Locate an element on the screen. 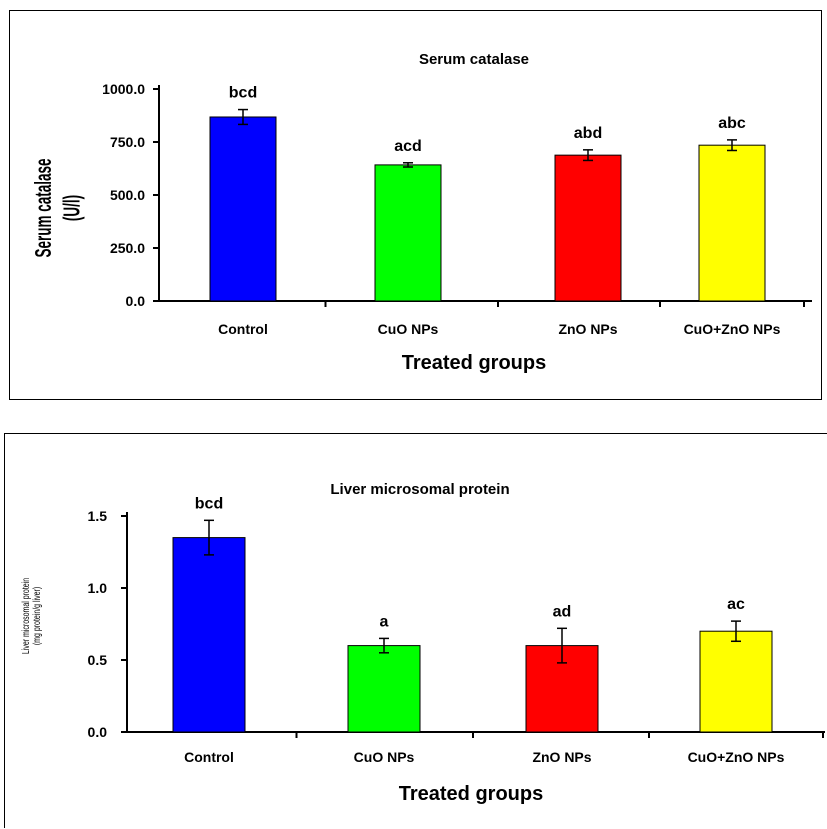  significance-label: ad is located at coordinates (562, 611).